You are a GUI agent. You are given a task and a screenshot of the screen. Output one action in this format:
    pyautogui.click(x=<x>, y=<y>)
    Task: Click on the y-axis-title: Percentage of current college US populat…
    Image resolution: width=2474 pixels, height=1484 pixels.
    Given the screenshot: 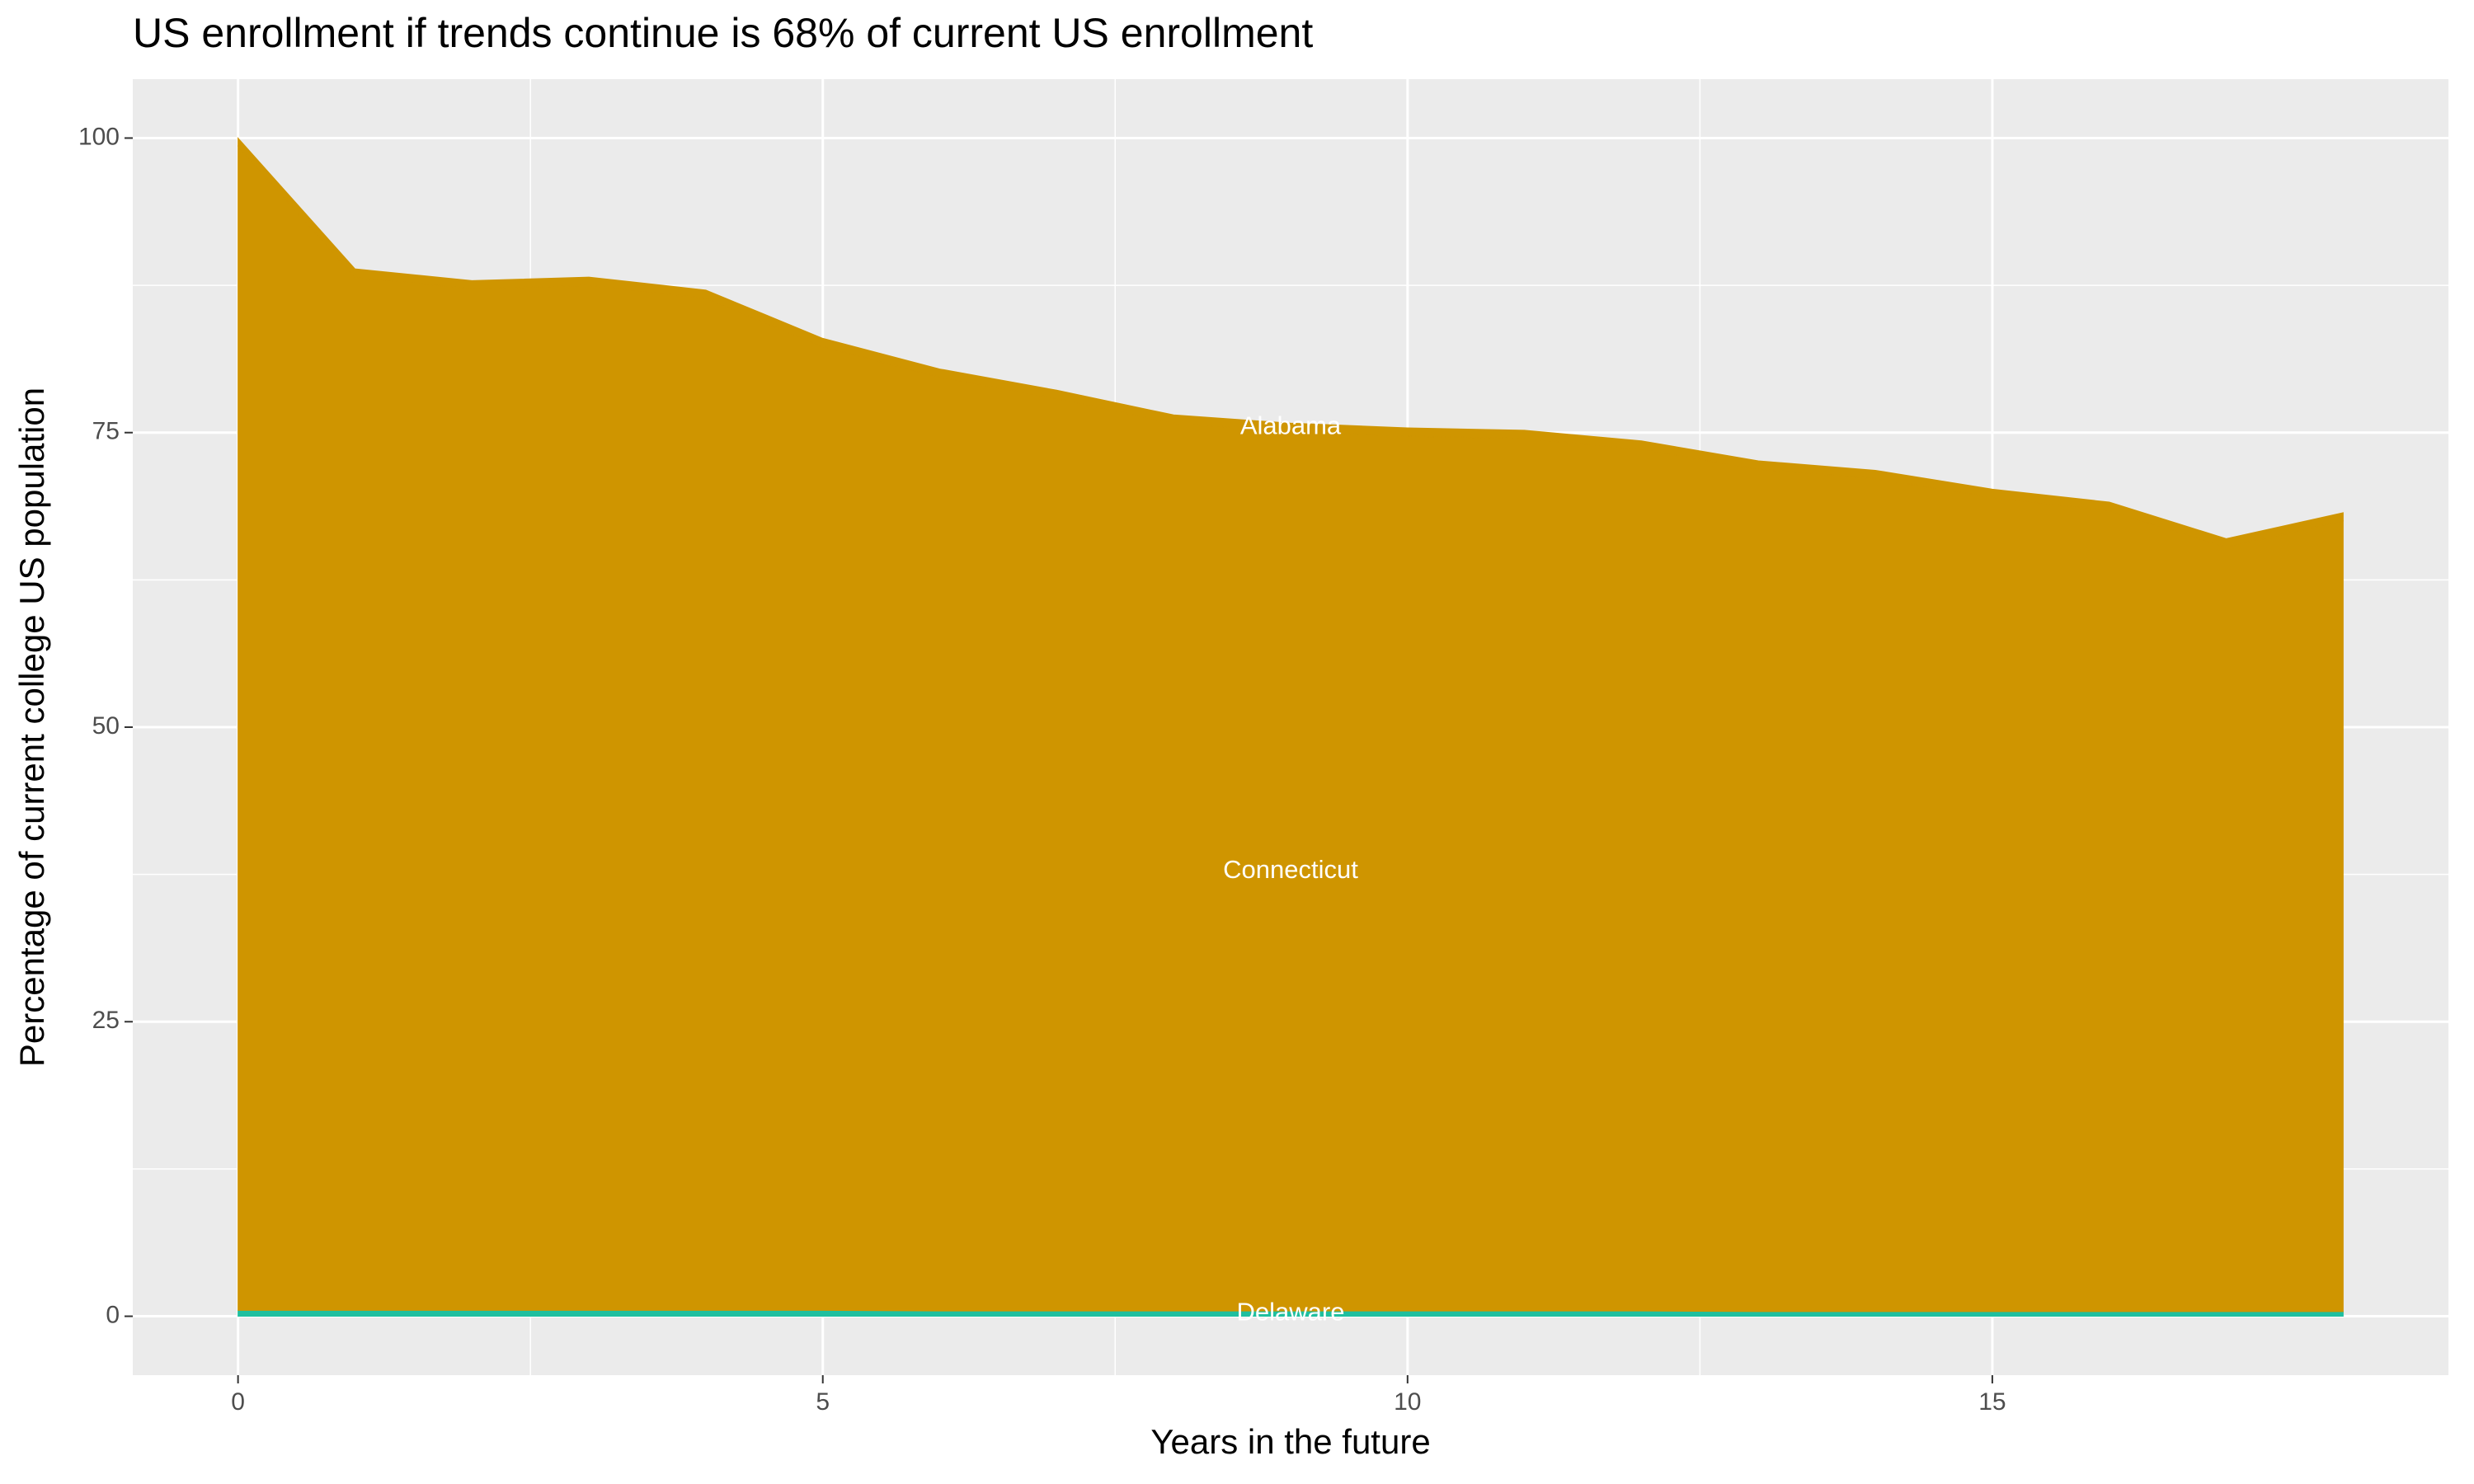 What is the action you would take?
    pyautogui.click(x=31, y=727)
    